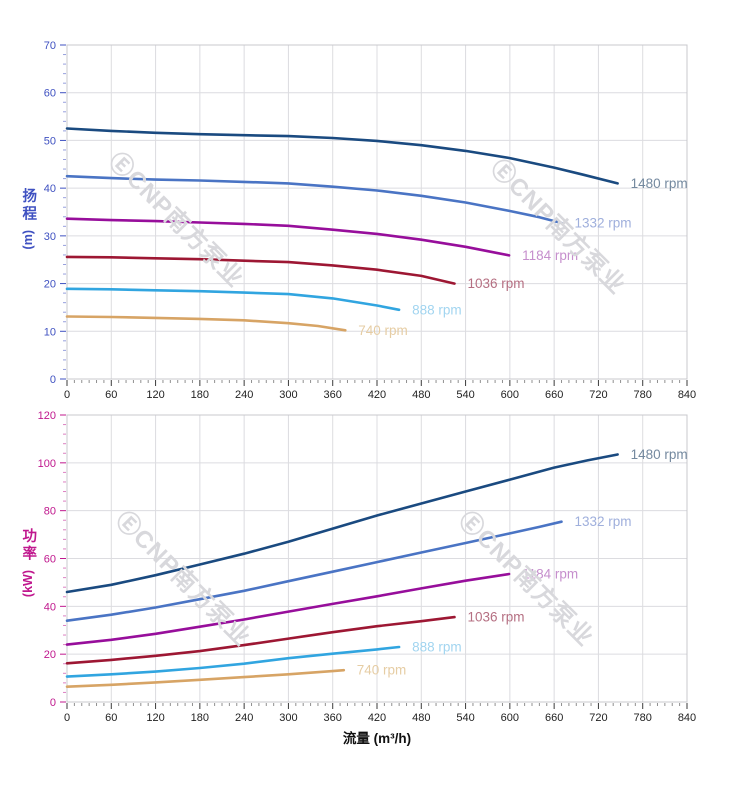  I want to click on power-y-axis-title-text: 功率, so click(28, 545).